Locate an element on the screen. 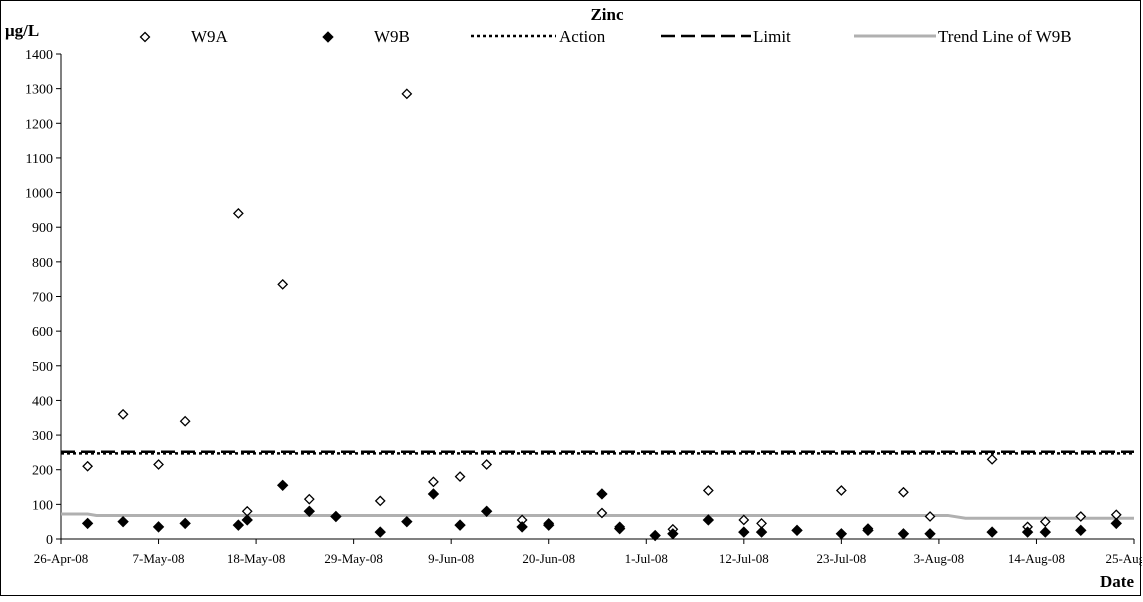  legend-label-trend: Trend Line of W9B is located at coordinates (1005, 36).